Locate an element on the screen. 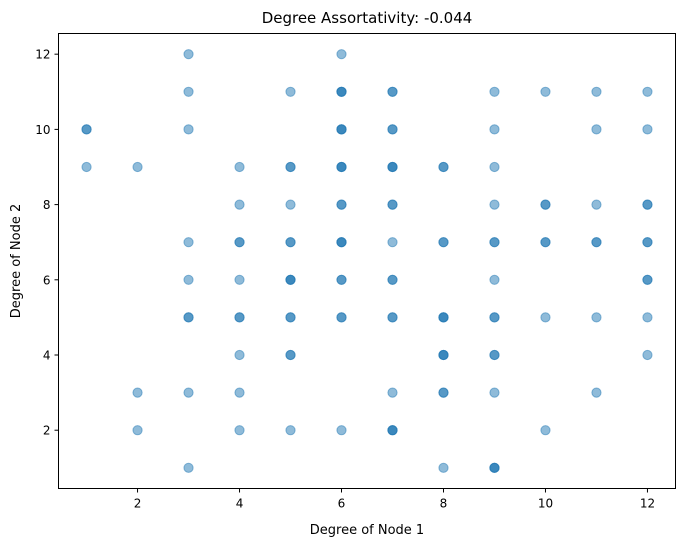  x-tick-label: 12 is located at coordinates (647, 504).